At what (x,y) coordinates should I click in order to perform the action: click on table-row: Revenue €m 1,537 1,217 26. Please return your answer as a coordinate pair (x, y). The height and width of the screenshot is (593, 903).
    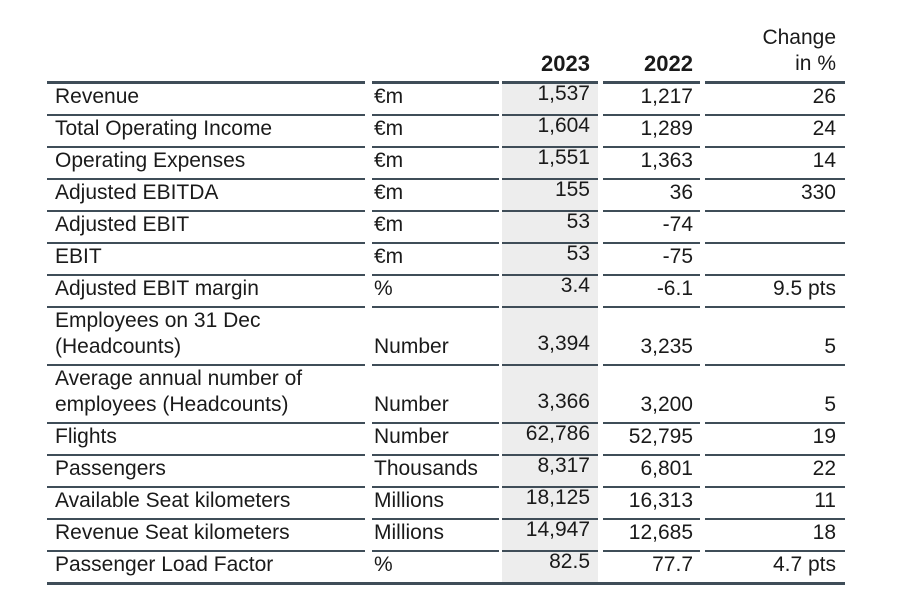
    Looking at the image, I should click on (446, 100).